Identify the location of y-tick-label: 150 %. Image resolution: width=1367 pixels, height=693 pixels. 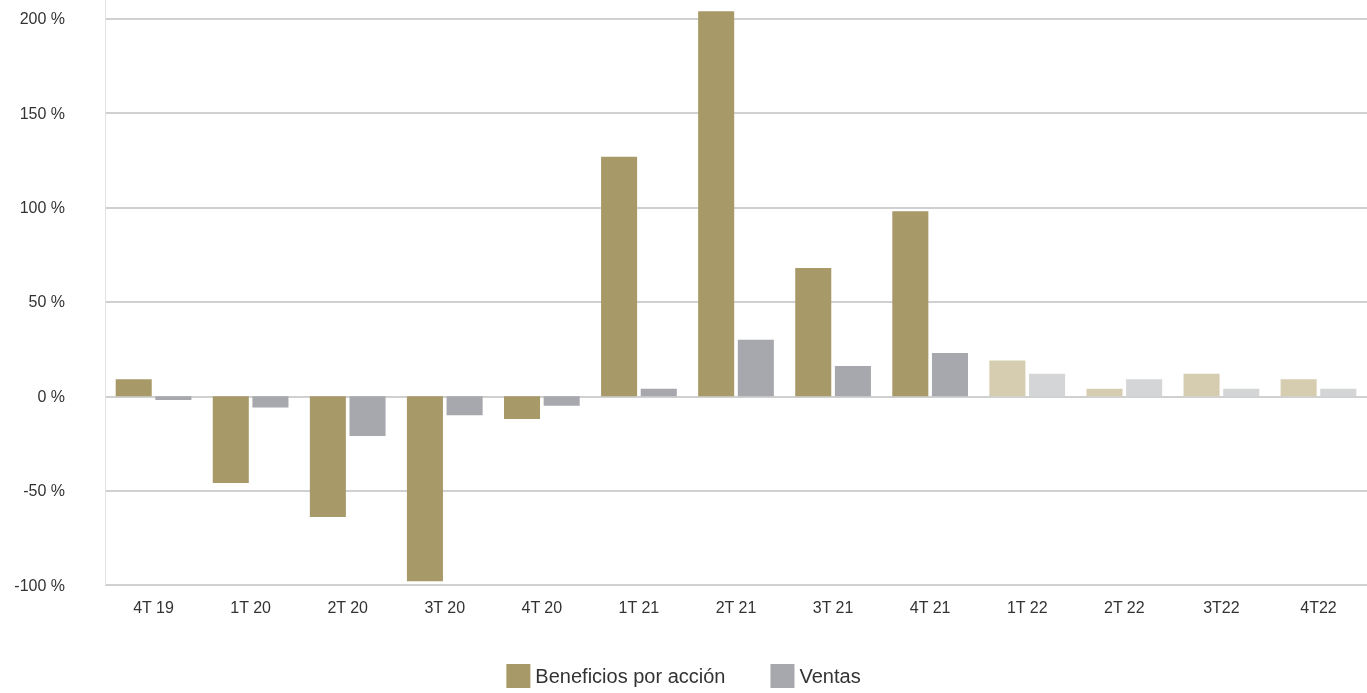
(42, 113).